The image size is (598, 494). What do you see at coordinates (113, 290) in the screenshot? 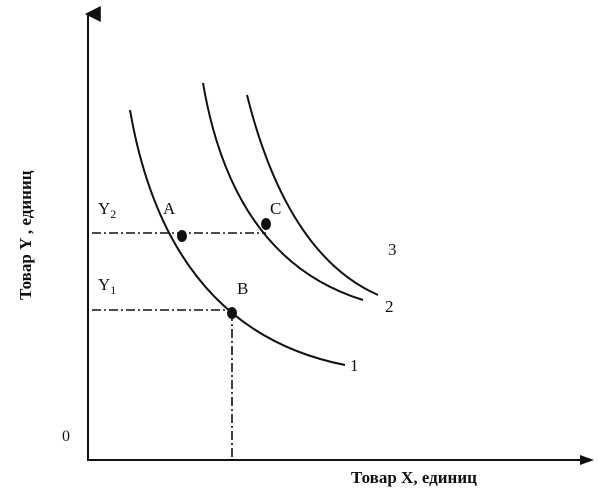
I see `level-y1-sub: 1` at bounding box center [113, 290].